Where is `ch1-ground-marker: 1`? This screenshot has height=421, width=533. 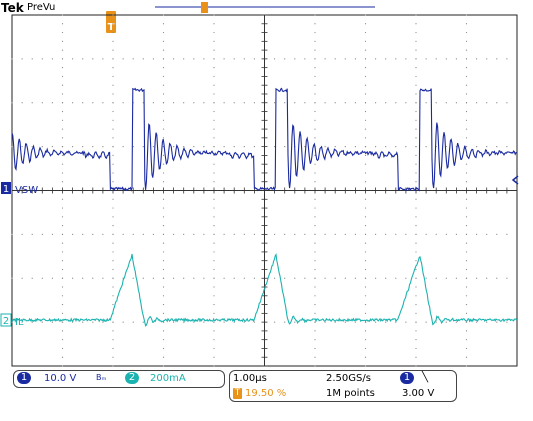 ch1-ground-marker: 1 is located at coordinates (6, 188).